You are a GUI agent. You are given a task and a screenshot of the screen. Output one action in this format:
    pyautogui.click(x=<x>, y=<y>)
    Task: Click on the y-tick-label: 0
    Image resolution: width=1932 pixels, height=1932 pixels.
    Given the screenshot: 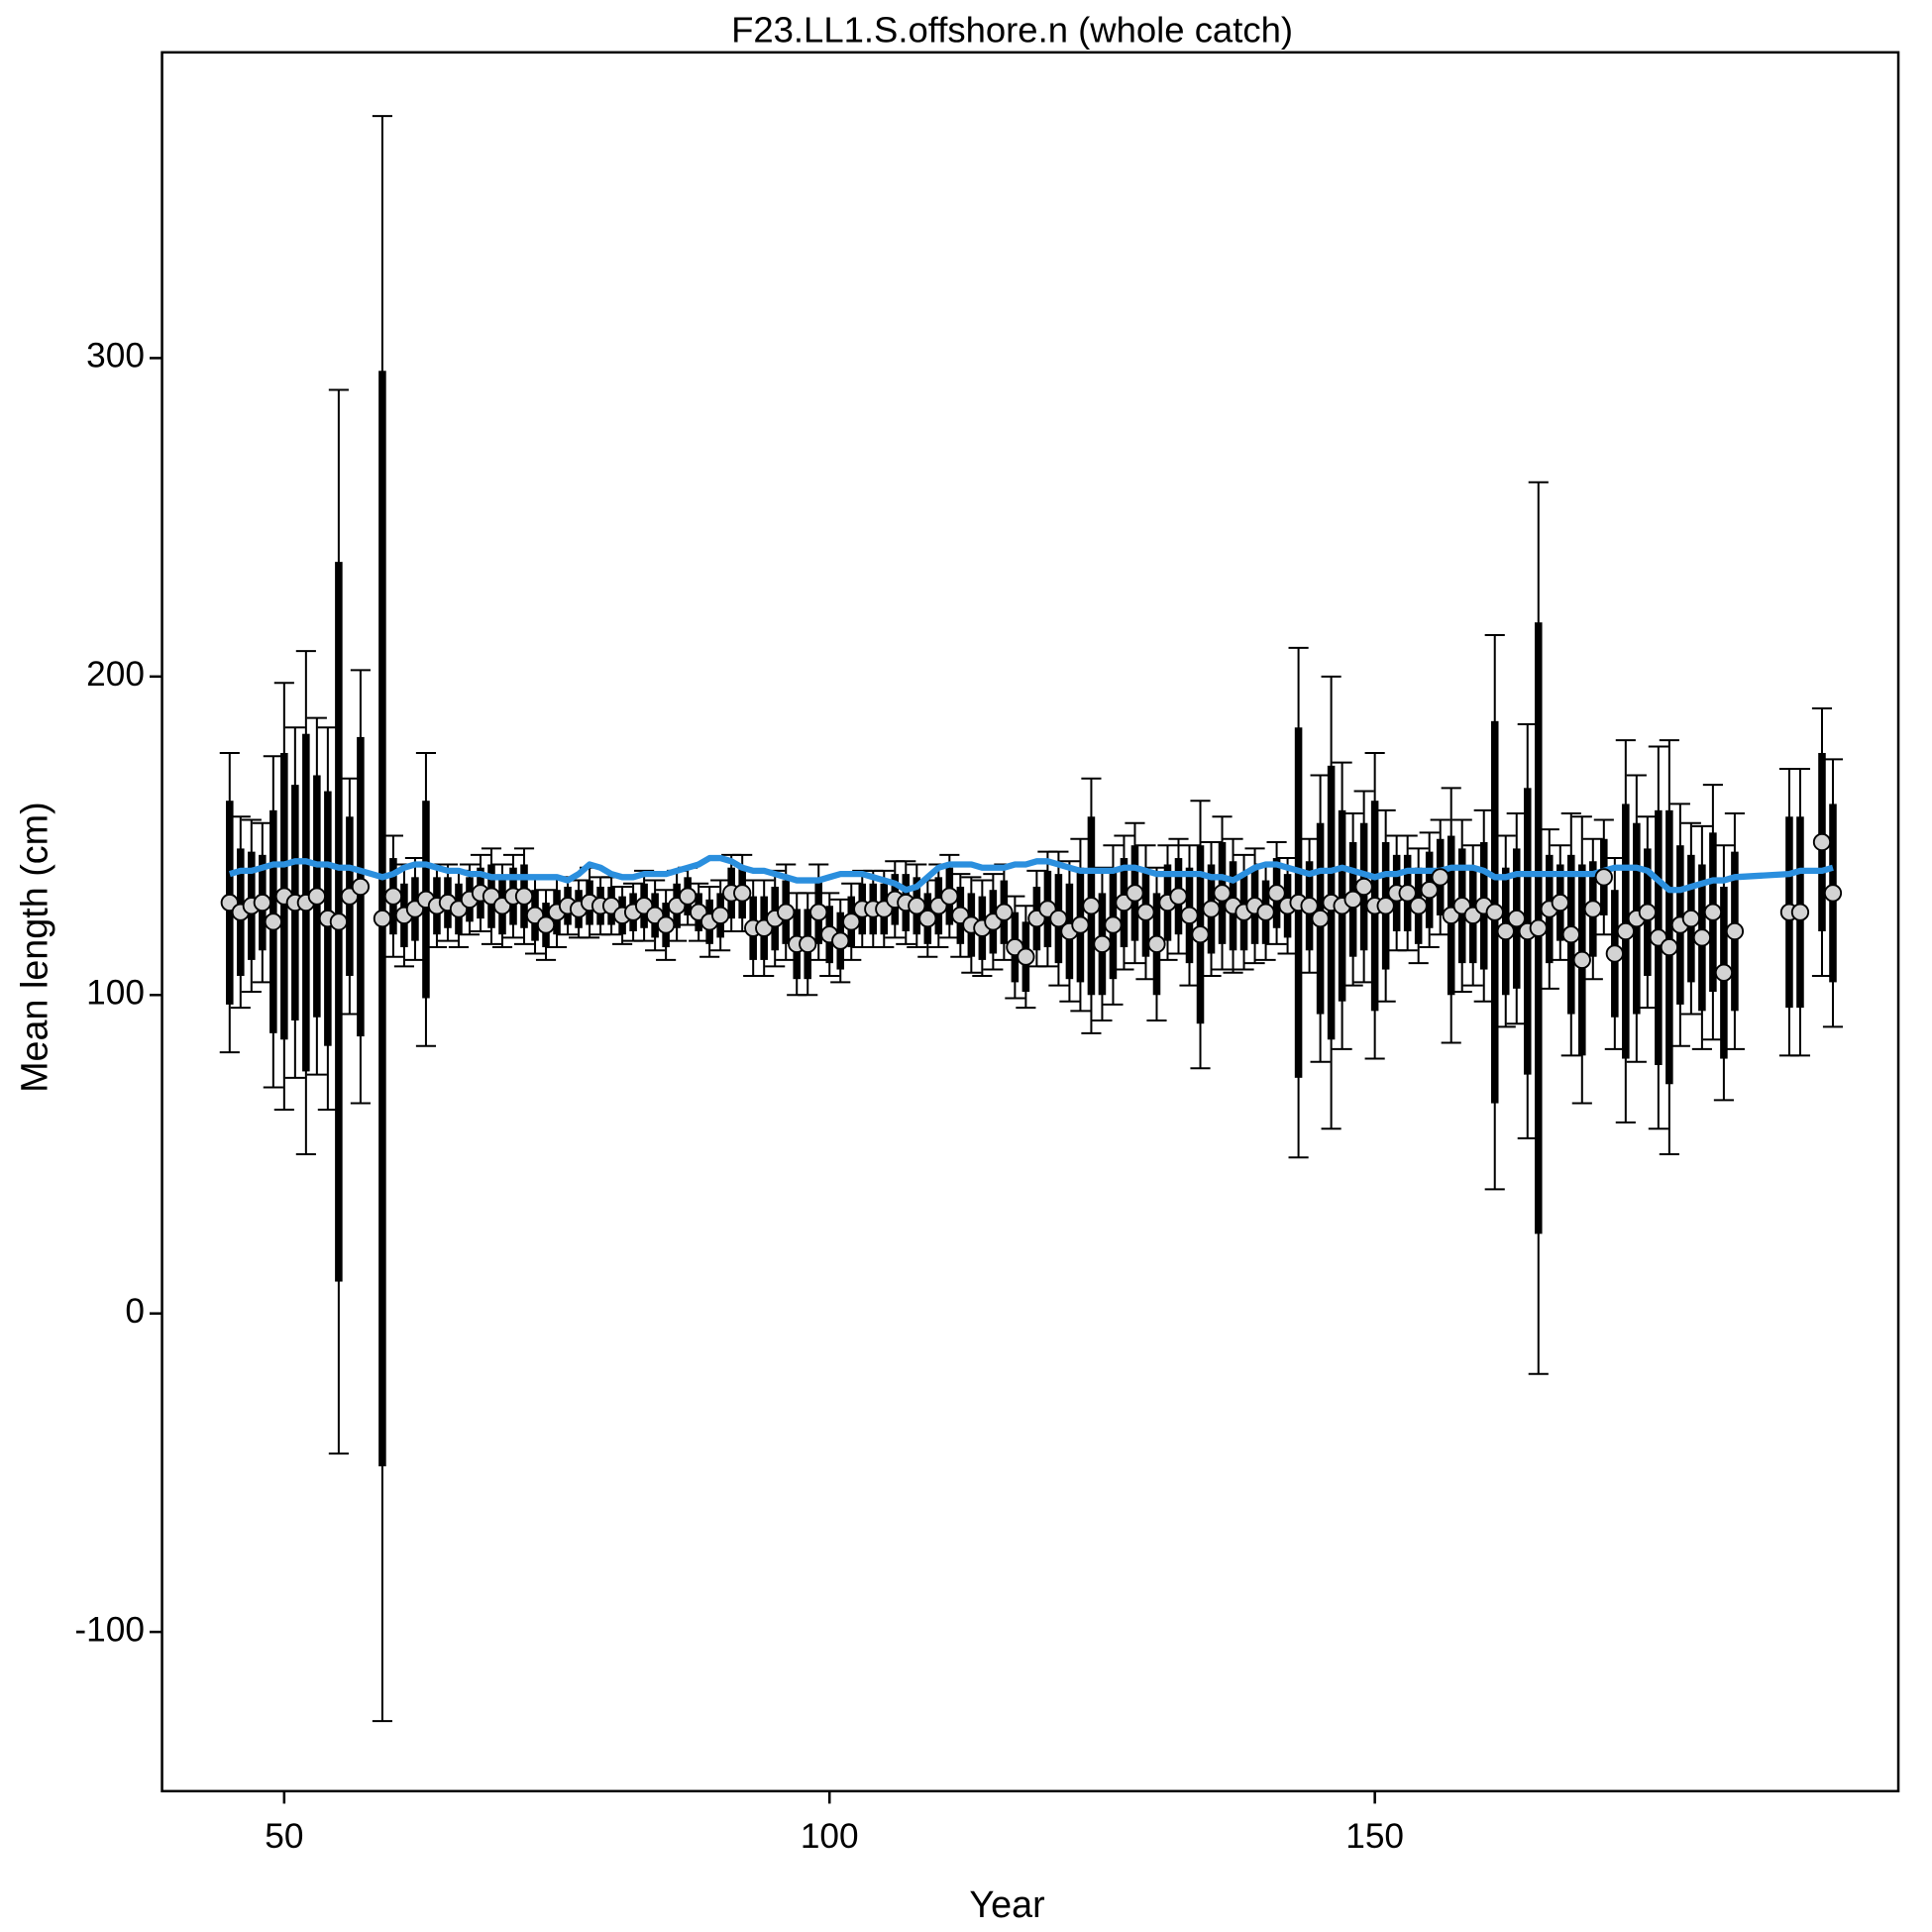 What is the action you would take?
    pyautogui.click(x=135, y=1312)
    